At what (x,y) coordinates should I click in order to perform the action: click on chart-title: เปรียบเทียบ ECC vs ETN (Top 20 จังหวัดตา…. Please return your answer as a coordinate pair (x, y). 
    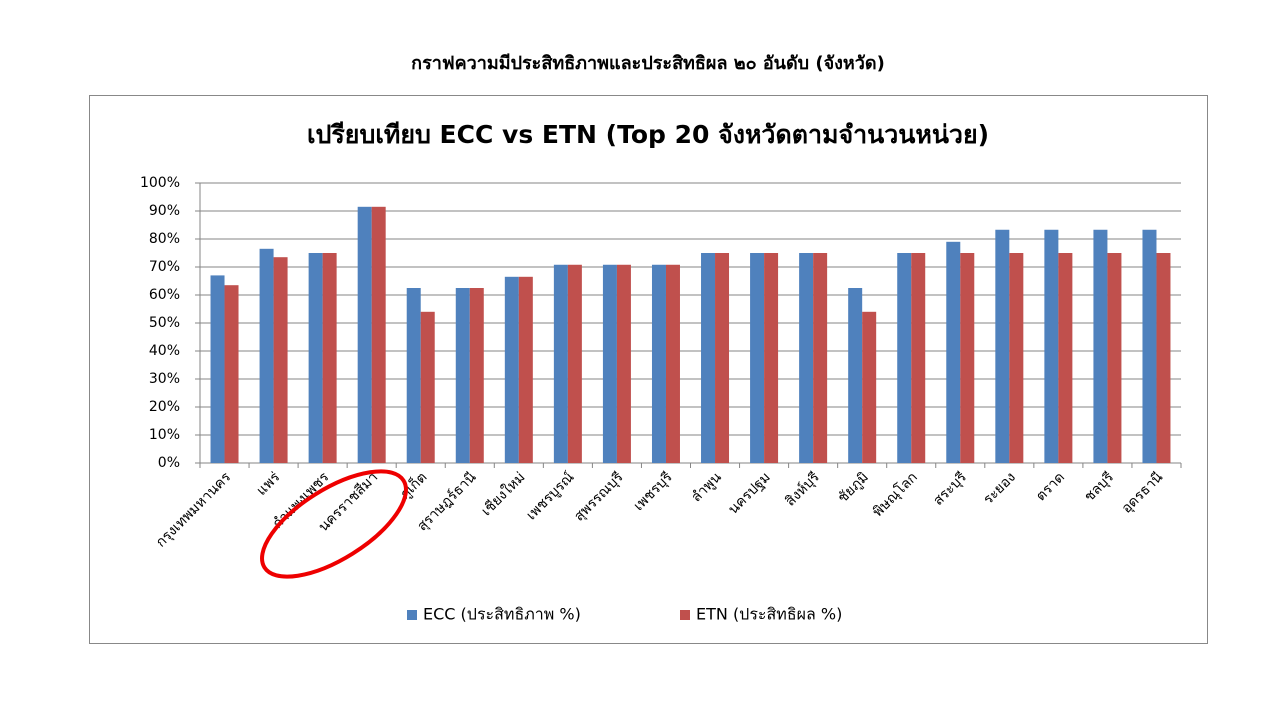
    Looking at the image, I should click on (648, 134).